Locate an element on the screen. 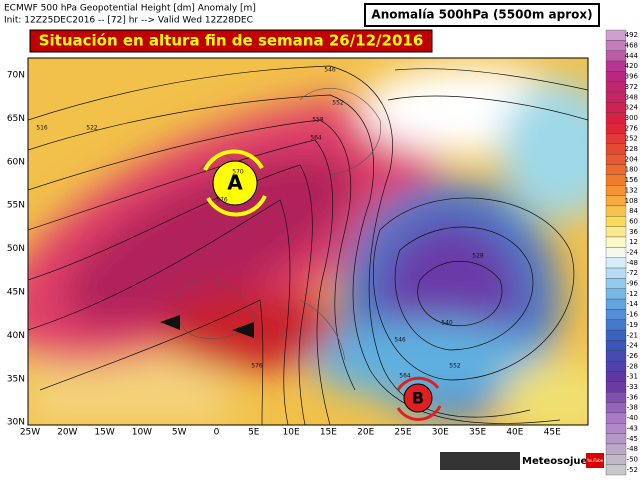 Image resolution: width=640 pixels, height=484 pixels. colorbar-label: -96 is located at coordinates (633, 284).